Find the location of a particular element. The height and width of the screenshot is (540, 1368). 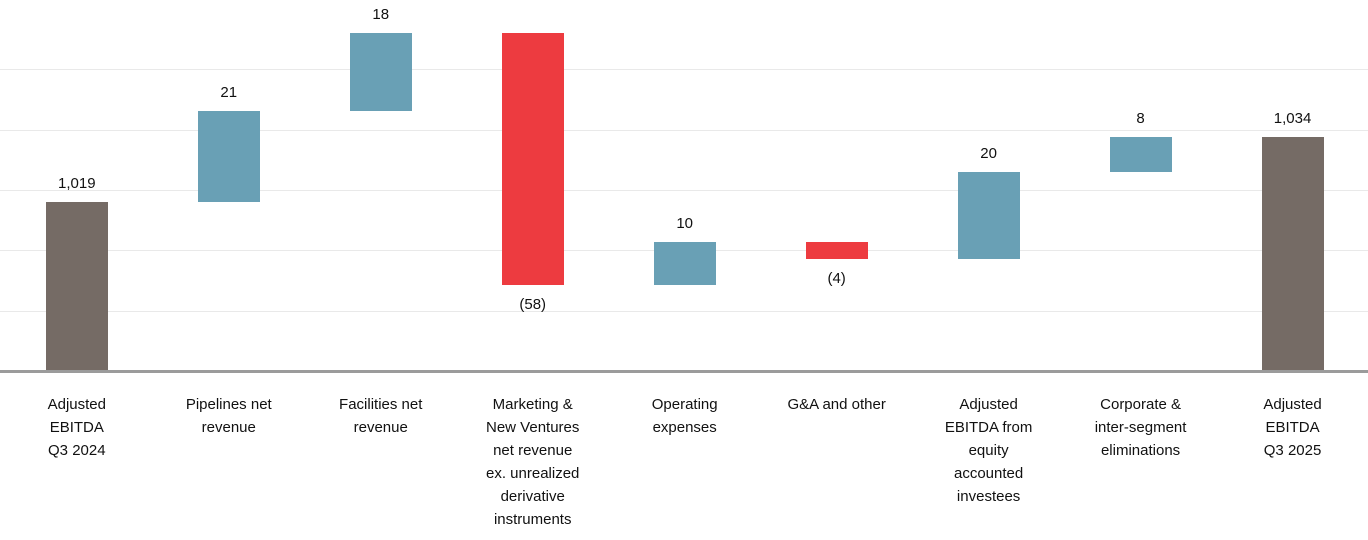

category-label: Operating expenses is located at coordinates (684, 416).